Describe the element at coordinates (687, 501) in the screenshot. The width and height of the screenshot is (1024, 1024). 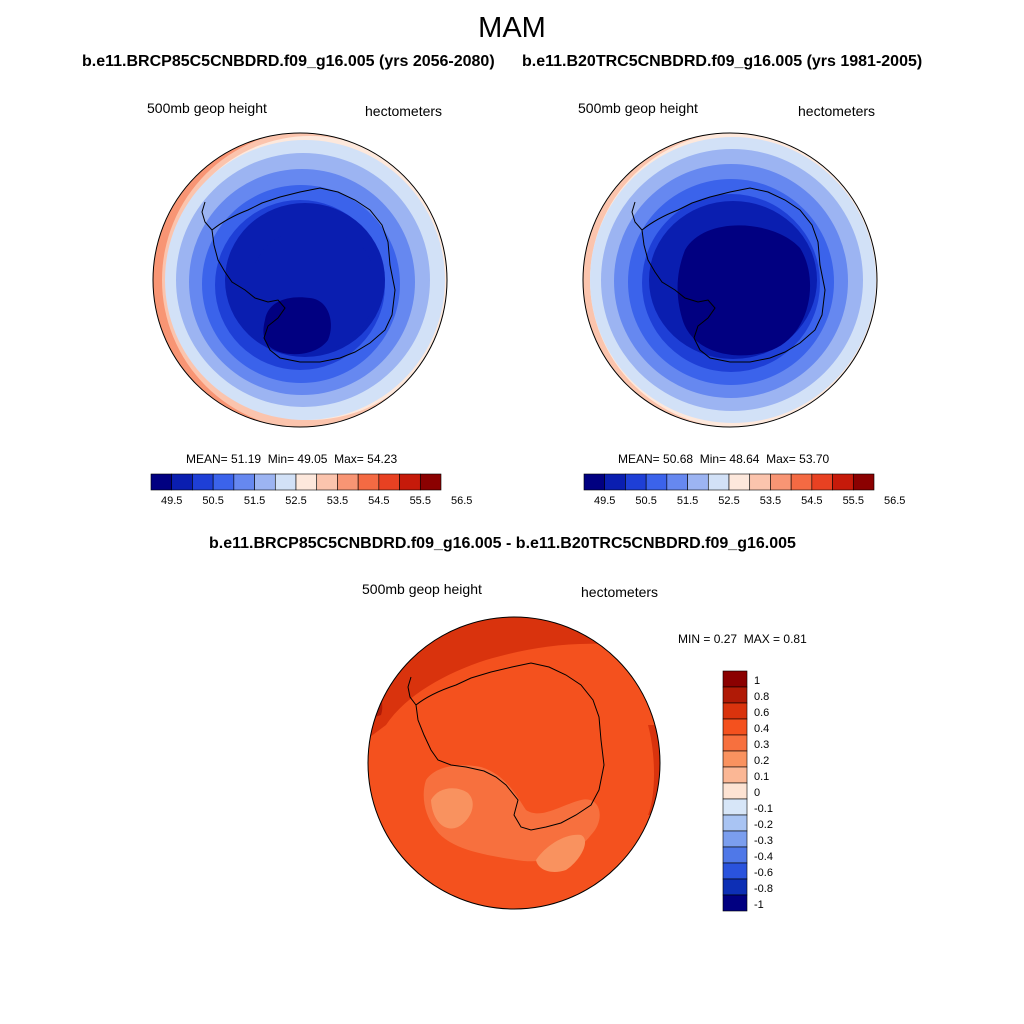
I see `colorbar-tick-label: 51.5` at that location.